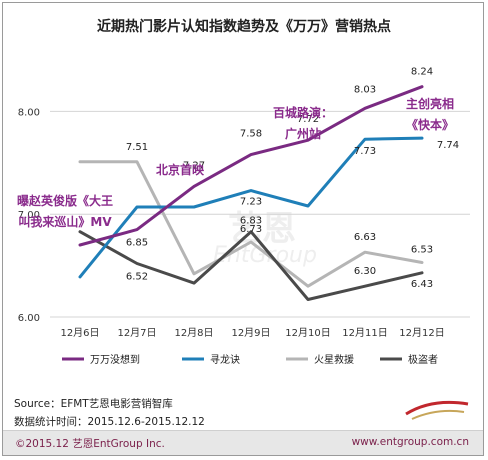 Image resolution: width=488 pixels, height=460 pixels. What do you see at coordinates (109, 422) in the screenshot?
I see `period-note: 数据统计时间：2015.12.6-2015.12.12` at bounding box center [109, 422].